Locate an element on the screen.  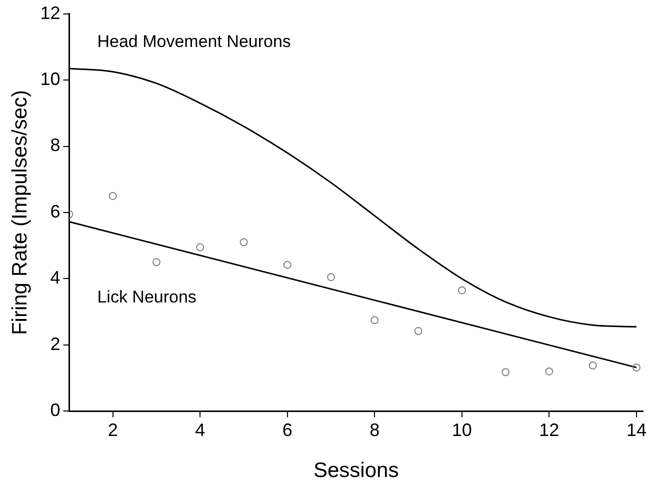
y-tick-label: 6 is located at coordinates (55, 211).